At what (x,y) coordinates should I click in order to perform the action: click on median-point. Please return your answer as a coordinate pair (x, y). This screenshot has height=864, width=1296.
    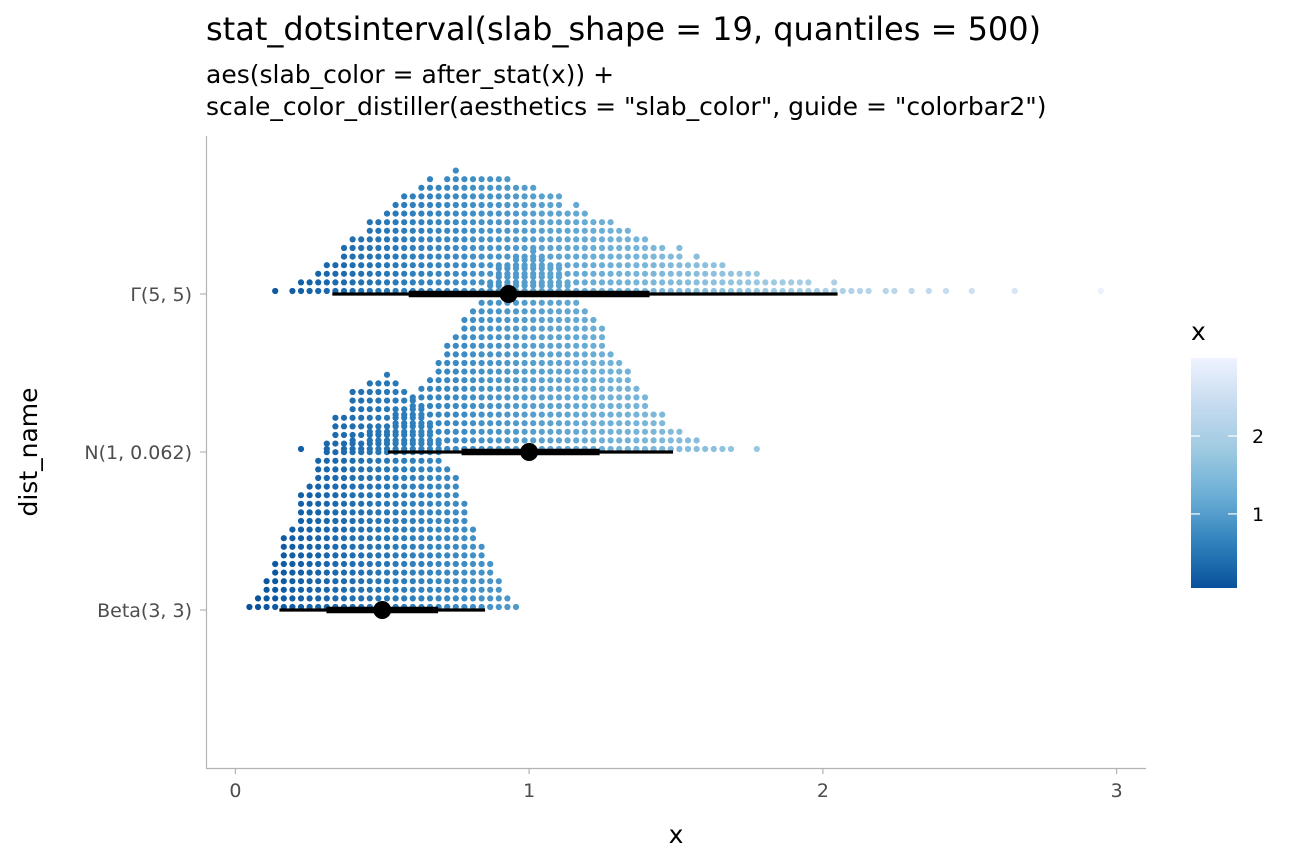
    Looking at the image, I should click on (529, 452).